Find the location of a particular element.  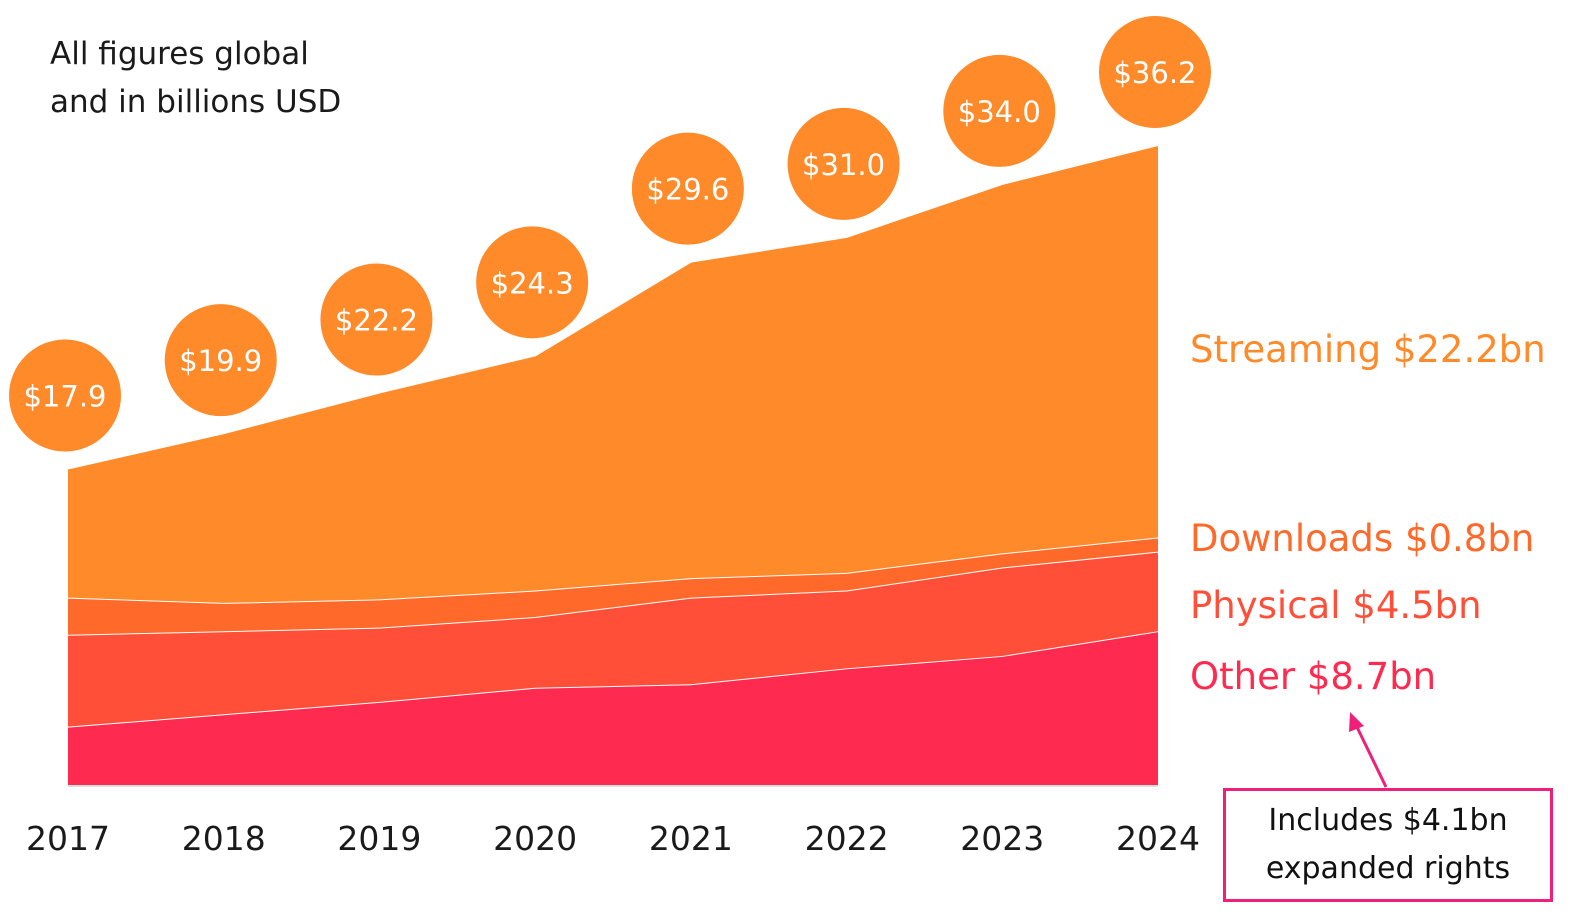

label-streaming: Streaming $22.2bn is located at coordinates (1368, 349).